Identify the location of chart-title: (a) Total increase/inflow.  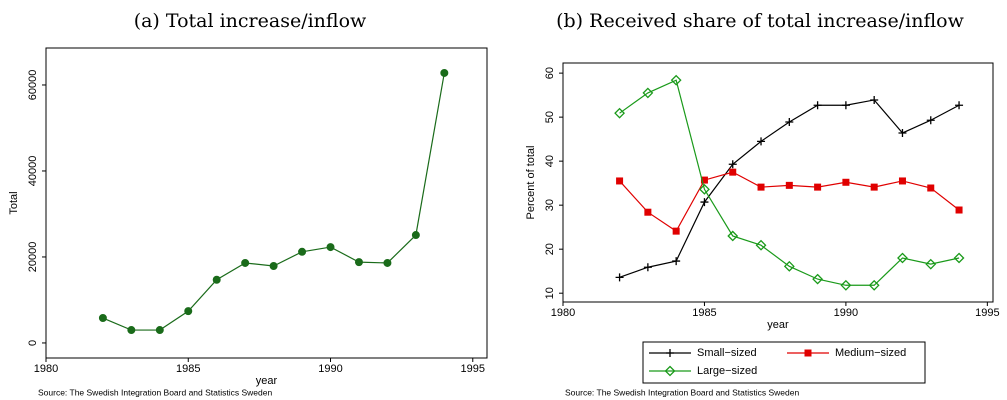
(250, 21).